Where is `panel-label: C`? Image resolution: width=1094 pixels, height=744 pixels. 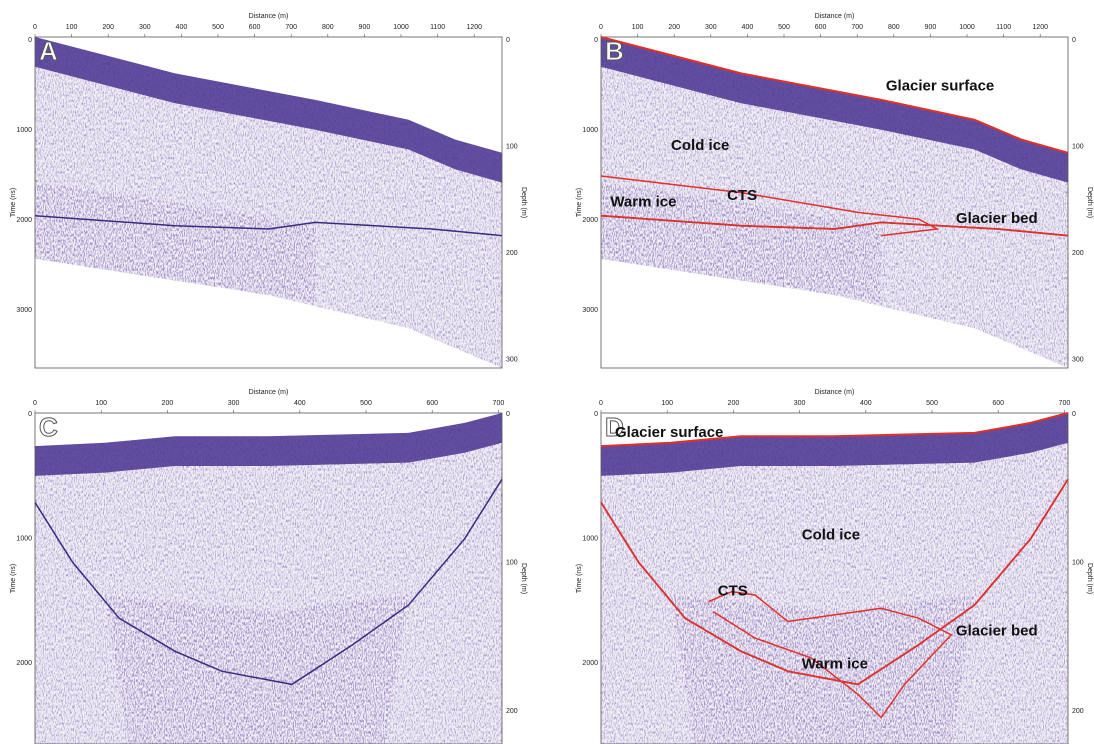
panel-label: C is located at coordinates (48, 427).